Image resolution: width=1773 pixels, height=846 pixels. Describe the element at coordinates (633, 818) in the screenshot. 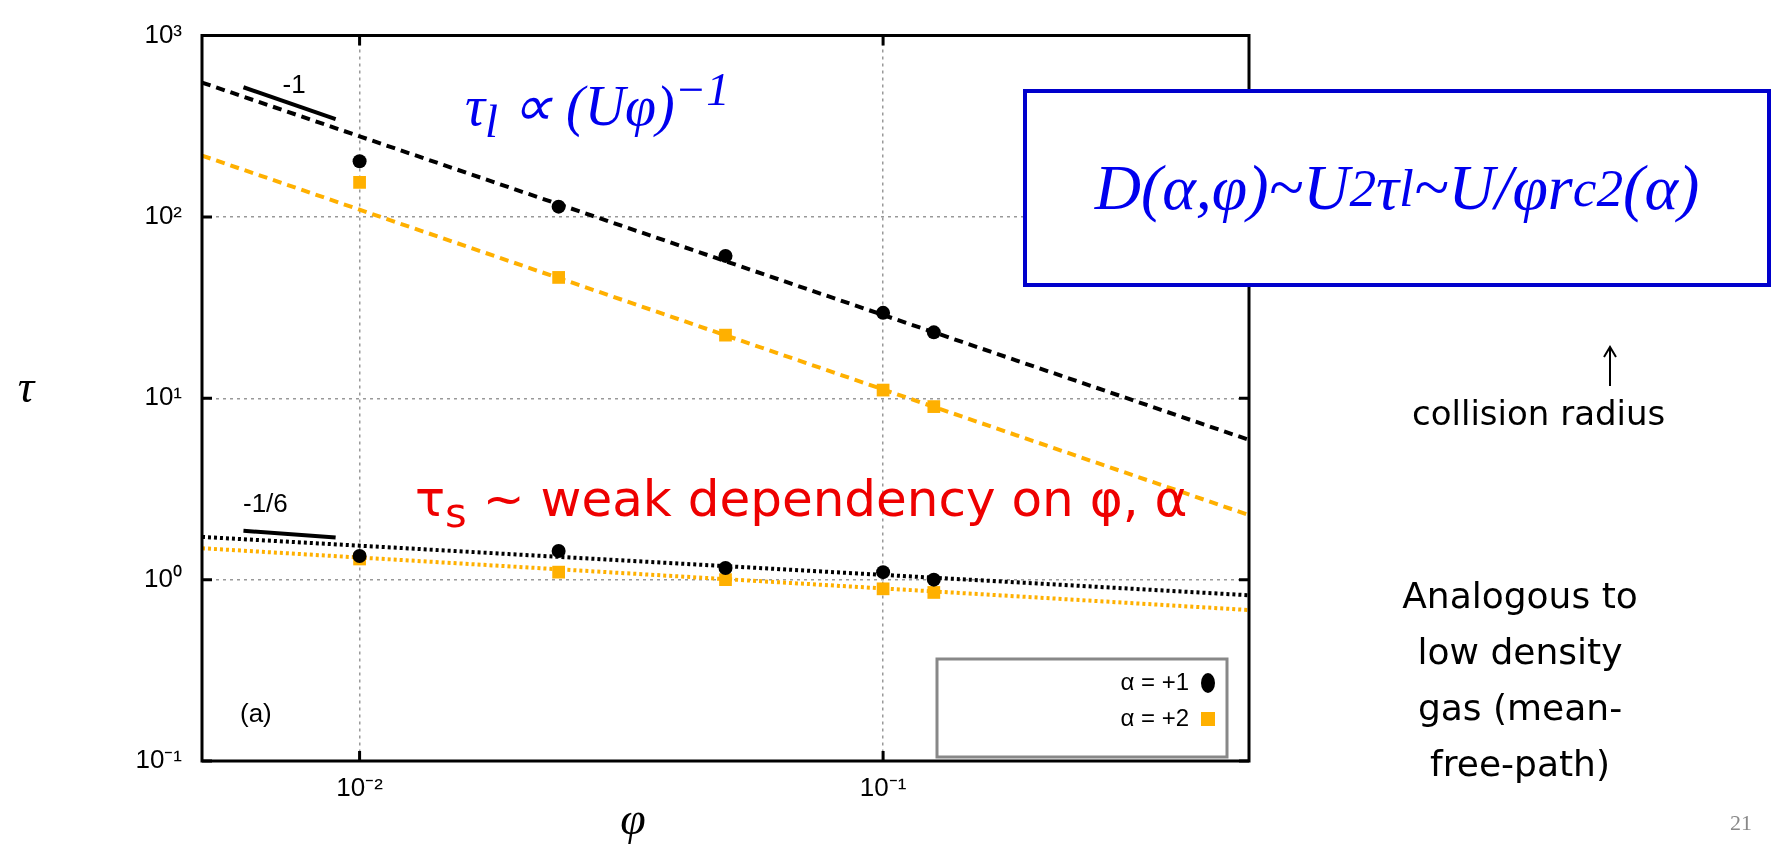

I see `x-axis-title: φ` at that location.